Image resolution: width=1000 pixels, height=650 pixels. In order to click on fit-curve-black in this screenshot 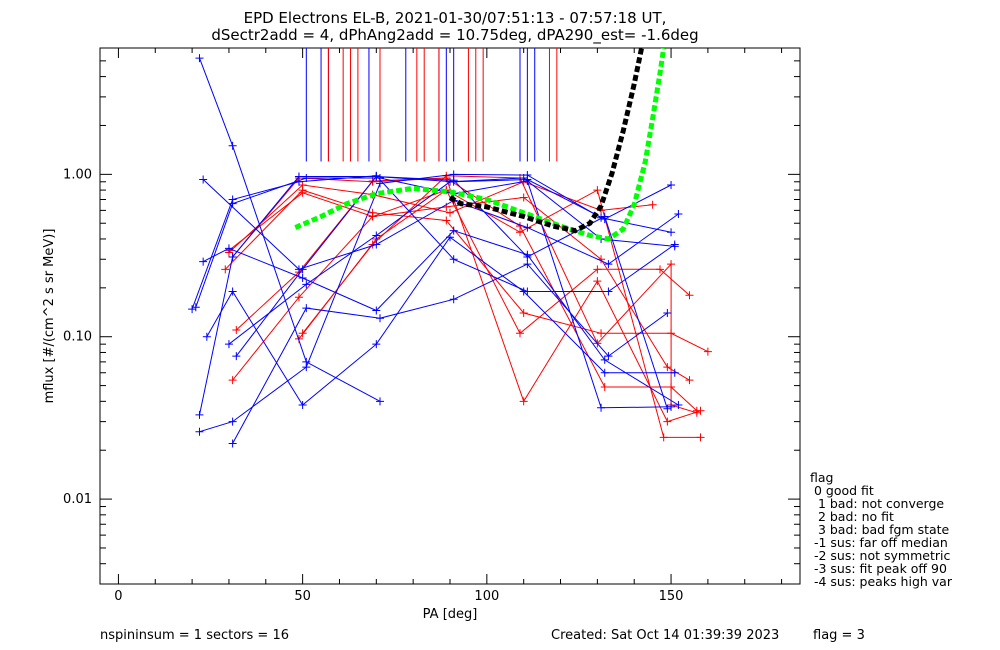, I will do `click(546, 141)`.